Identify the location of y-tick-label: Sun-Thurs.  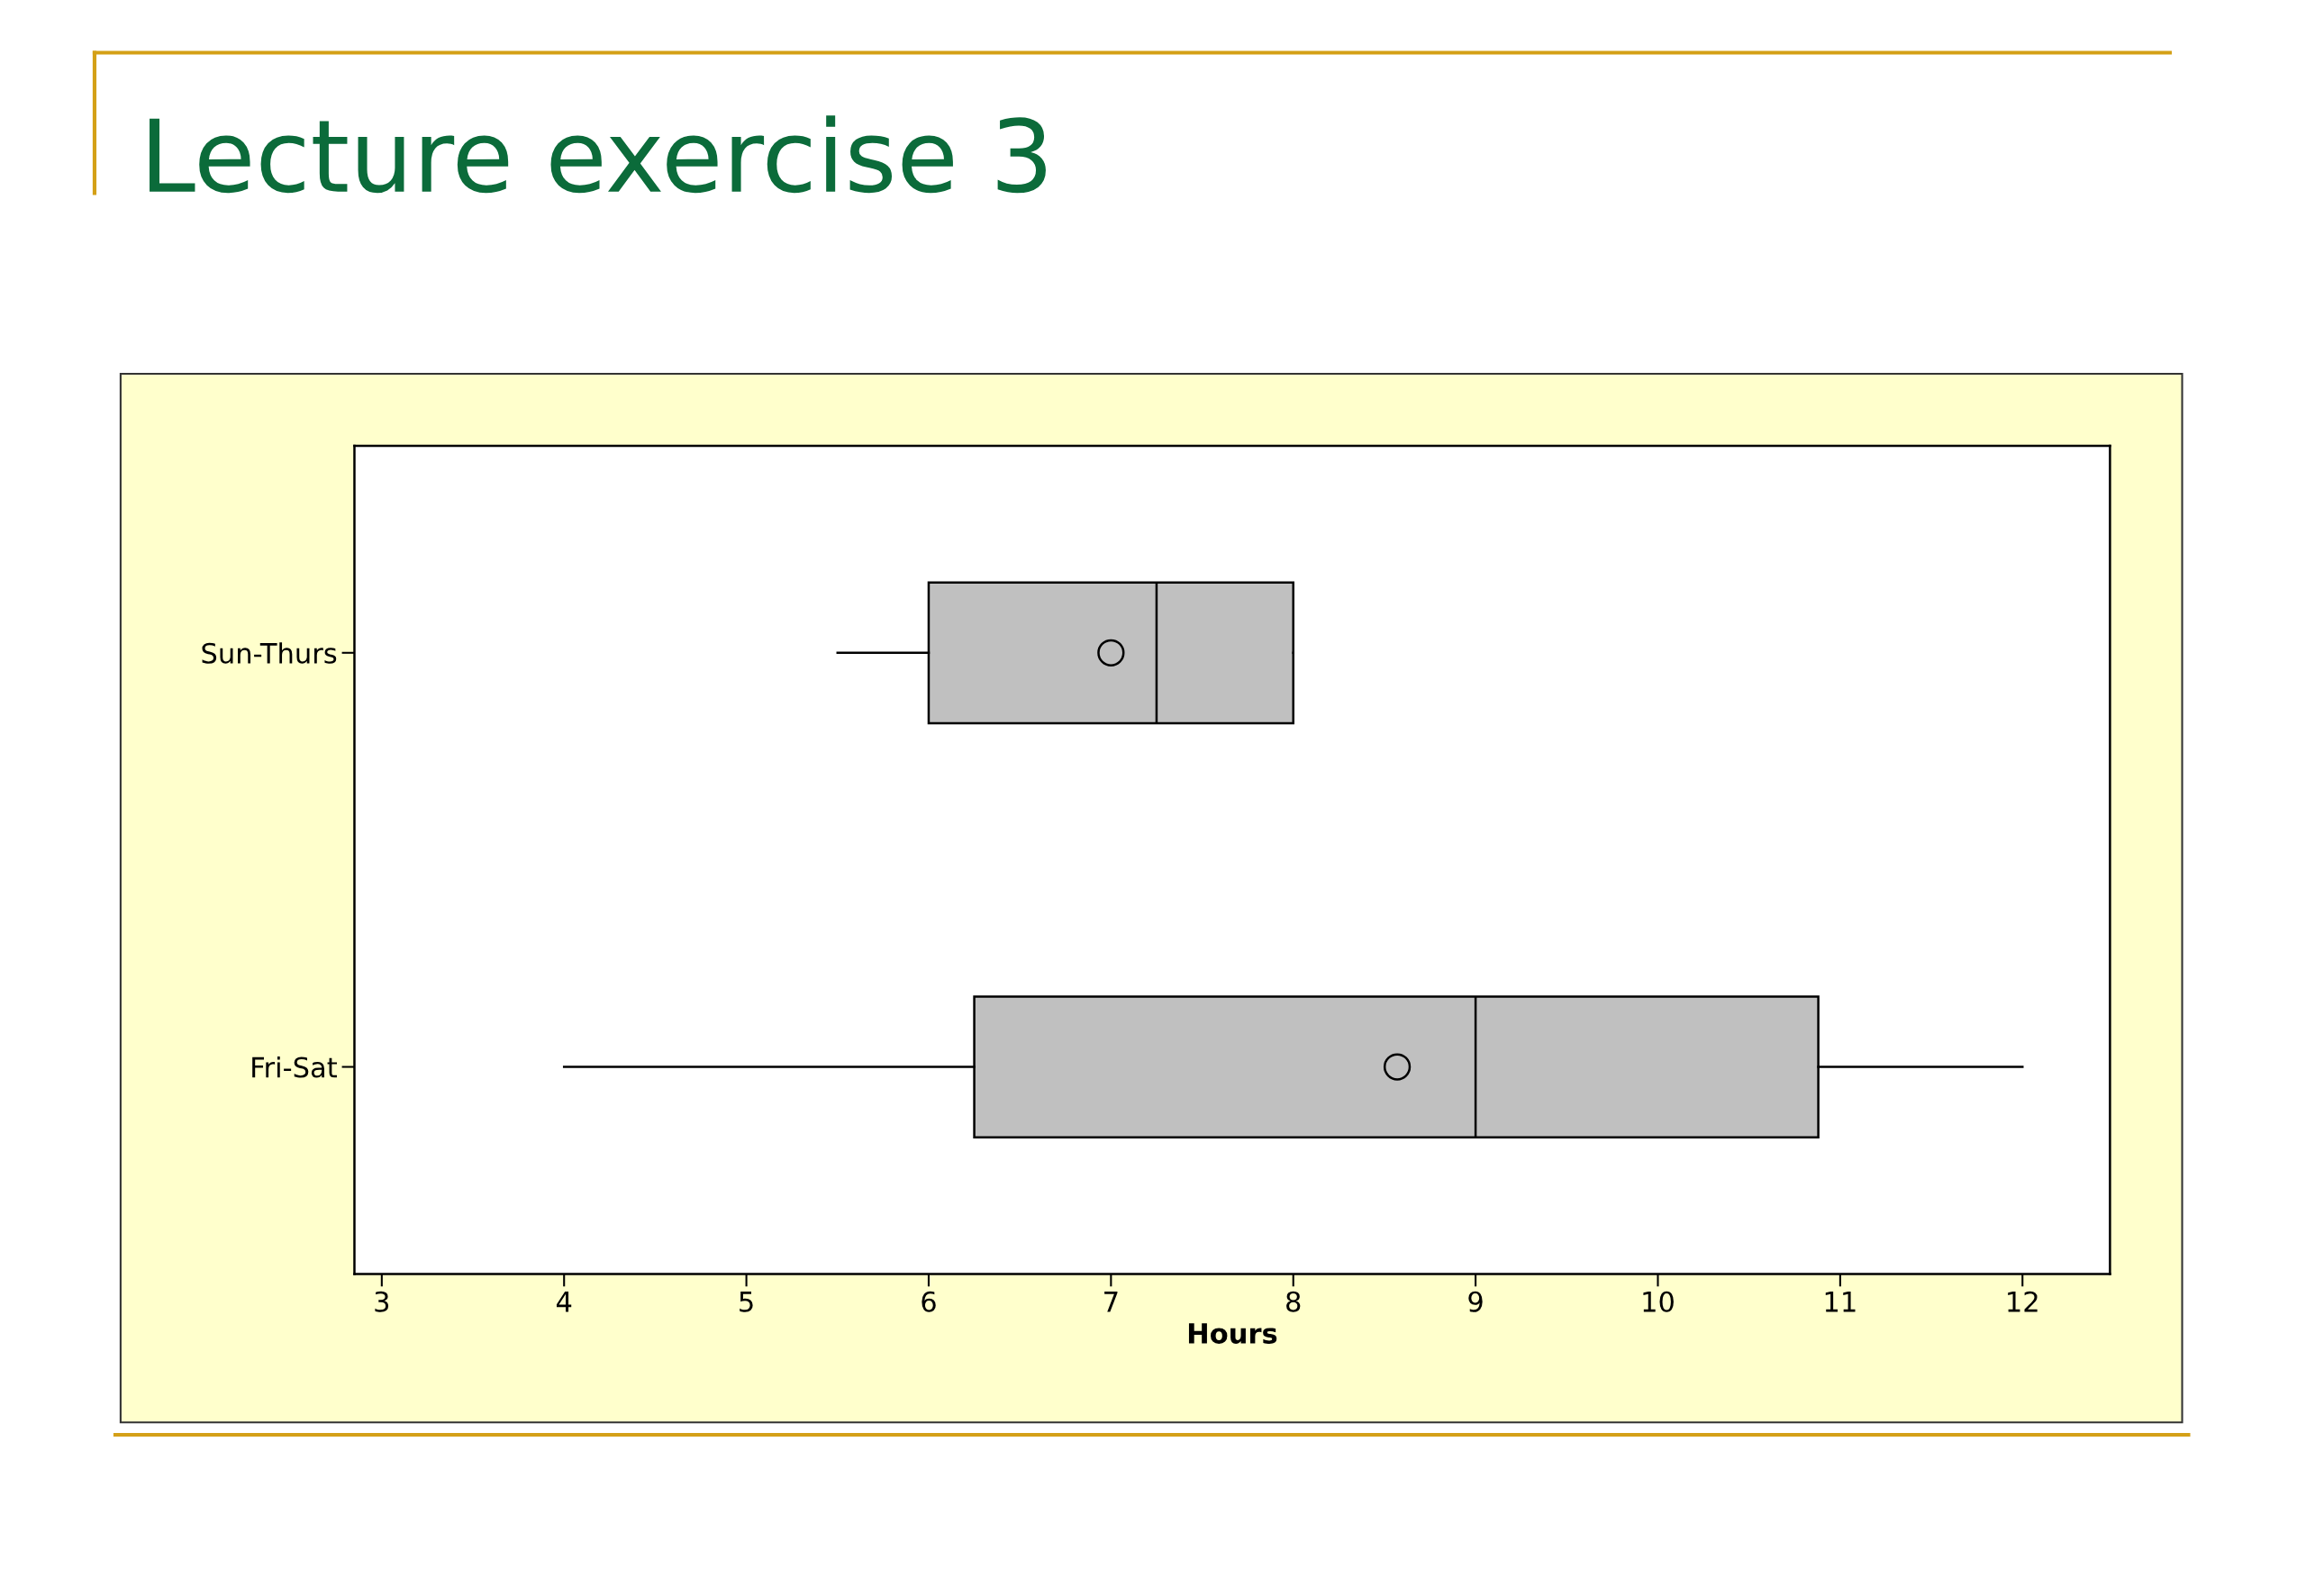
(269, 653).